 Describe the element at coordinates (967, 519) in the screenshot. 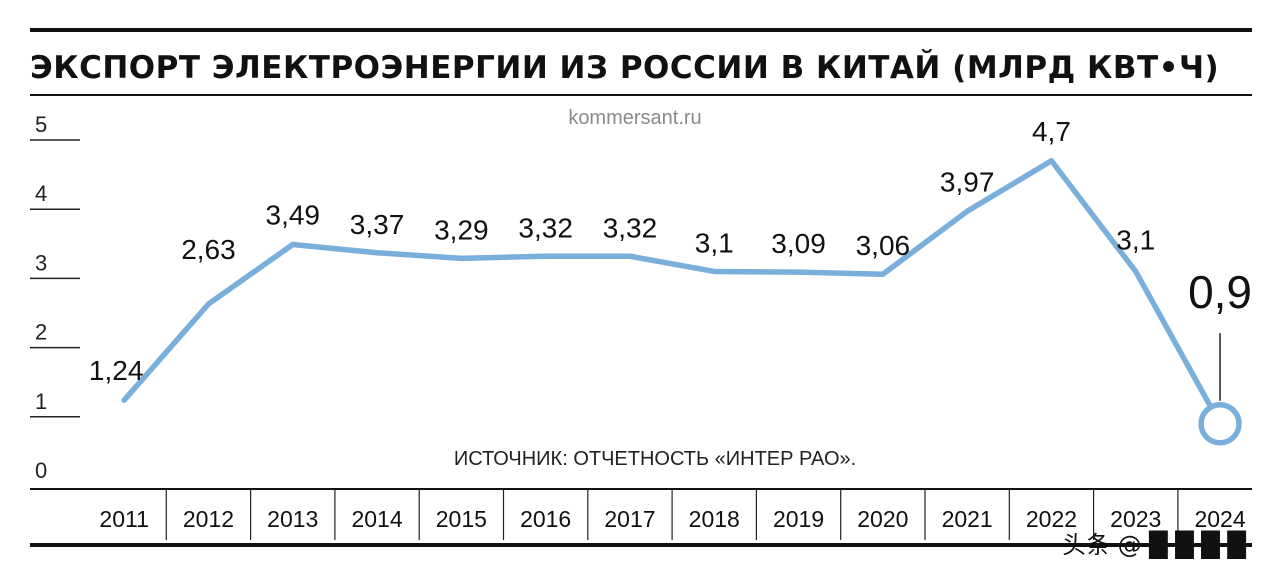

I see `x-tick-label: 2021` at that location.